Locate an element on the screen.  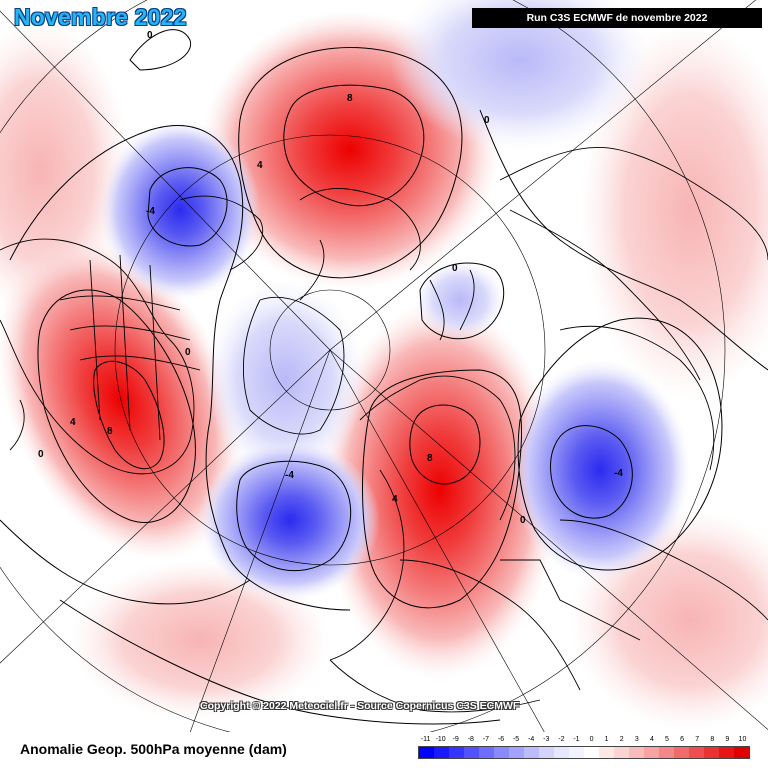
negative-anomaly-greenland is located at coordinates (285, 380).